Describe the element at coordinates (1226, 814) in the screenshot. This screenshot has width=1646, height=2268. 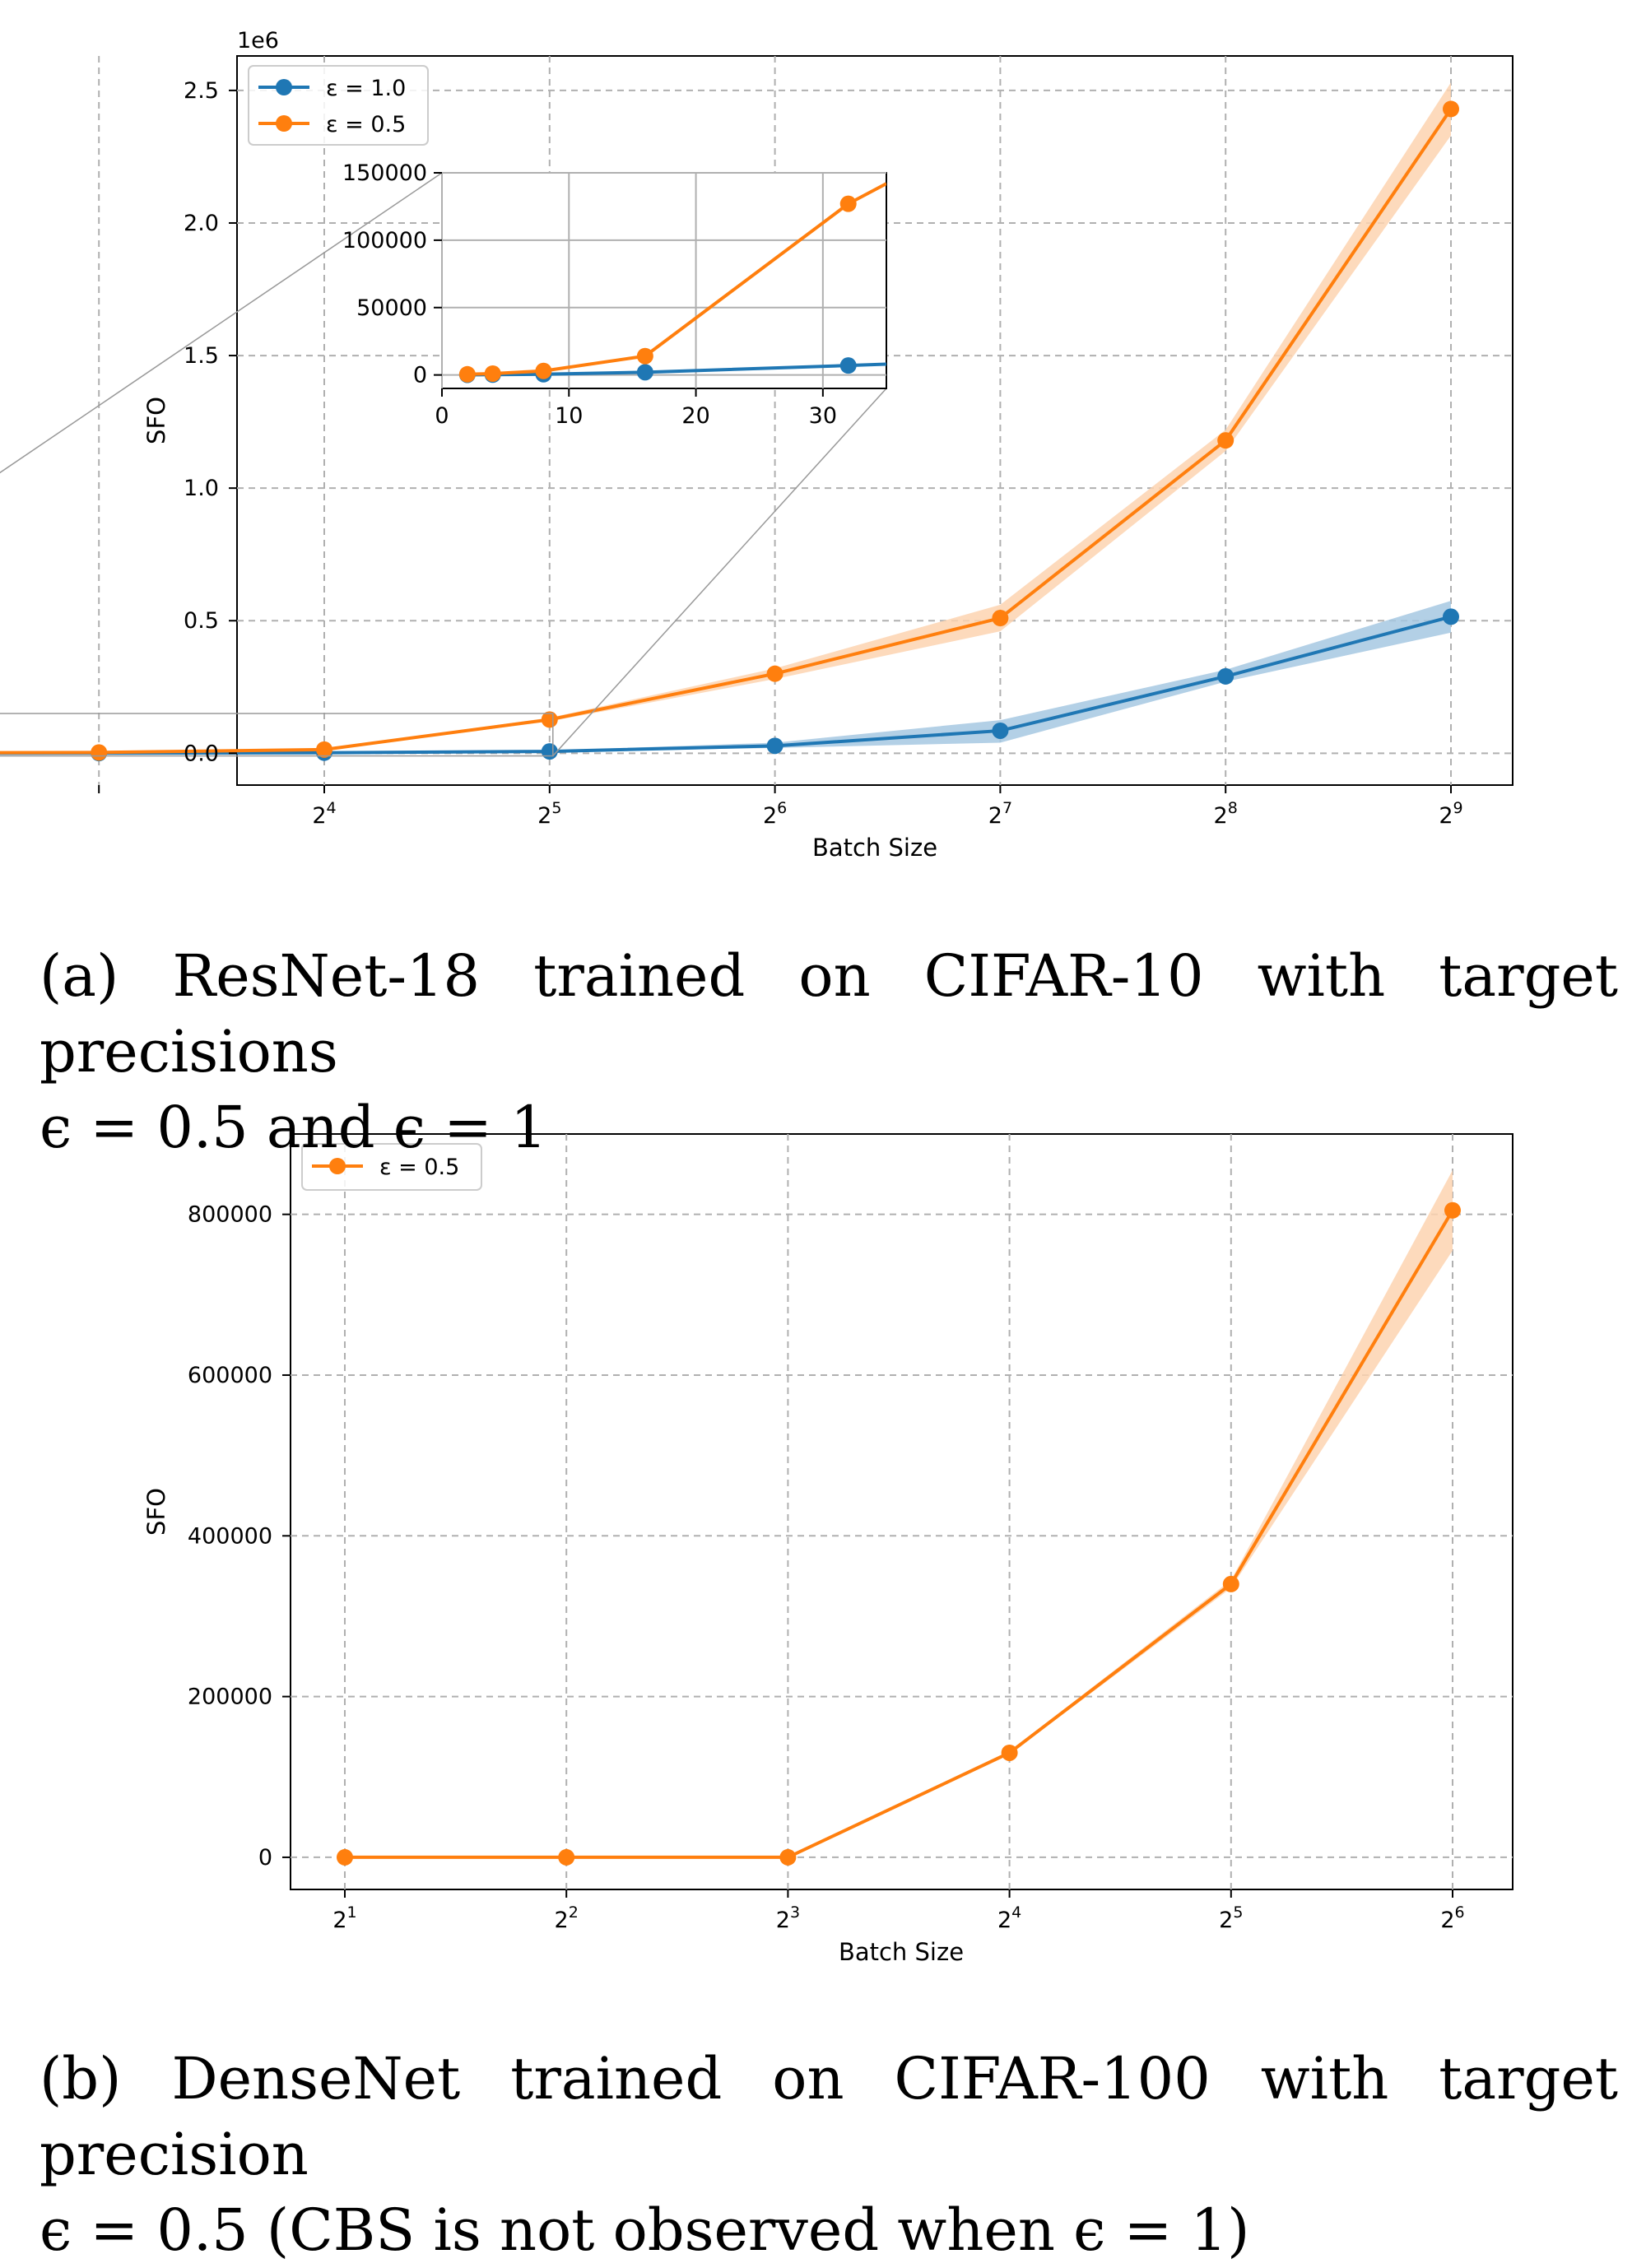
I see `chart-a-xtick-label: 28` at that location.